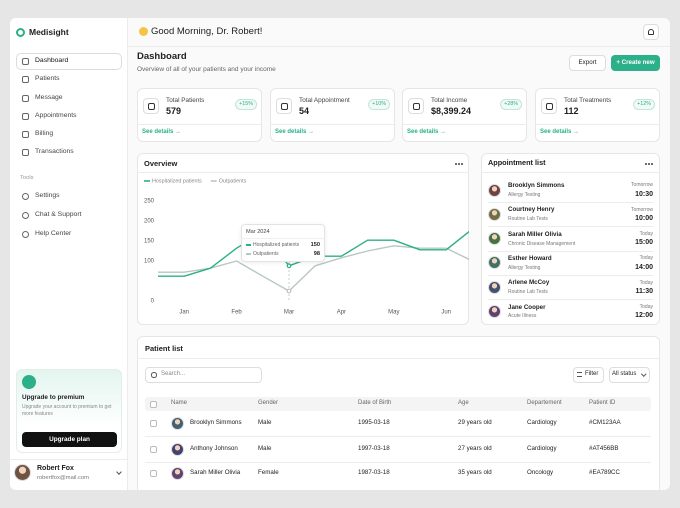  What do you see at coordinates (56, 115) in the screenshot?
I see `nav-item: Appointments` at bounding box center [56, 115].